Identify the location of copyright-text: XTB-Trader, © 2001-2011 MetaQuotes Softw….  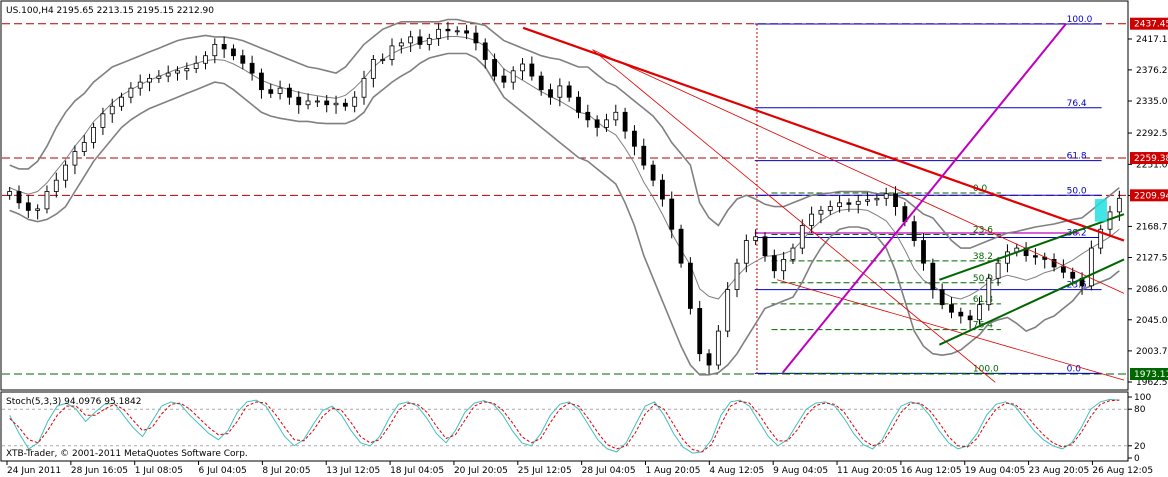
(127, 454).